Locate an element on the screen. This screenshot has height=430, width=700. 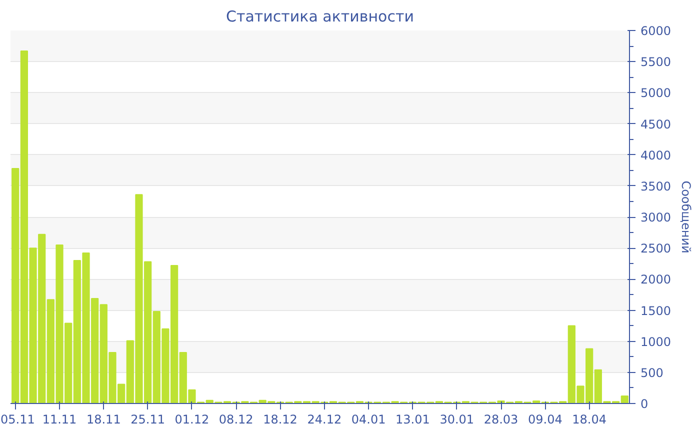
y-tick-label: 2500 is located at coordinates (656, 249).